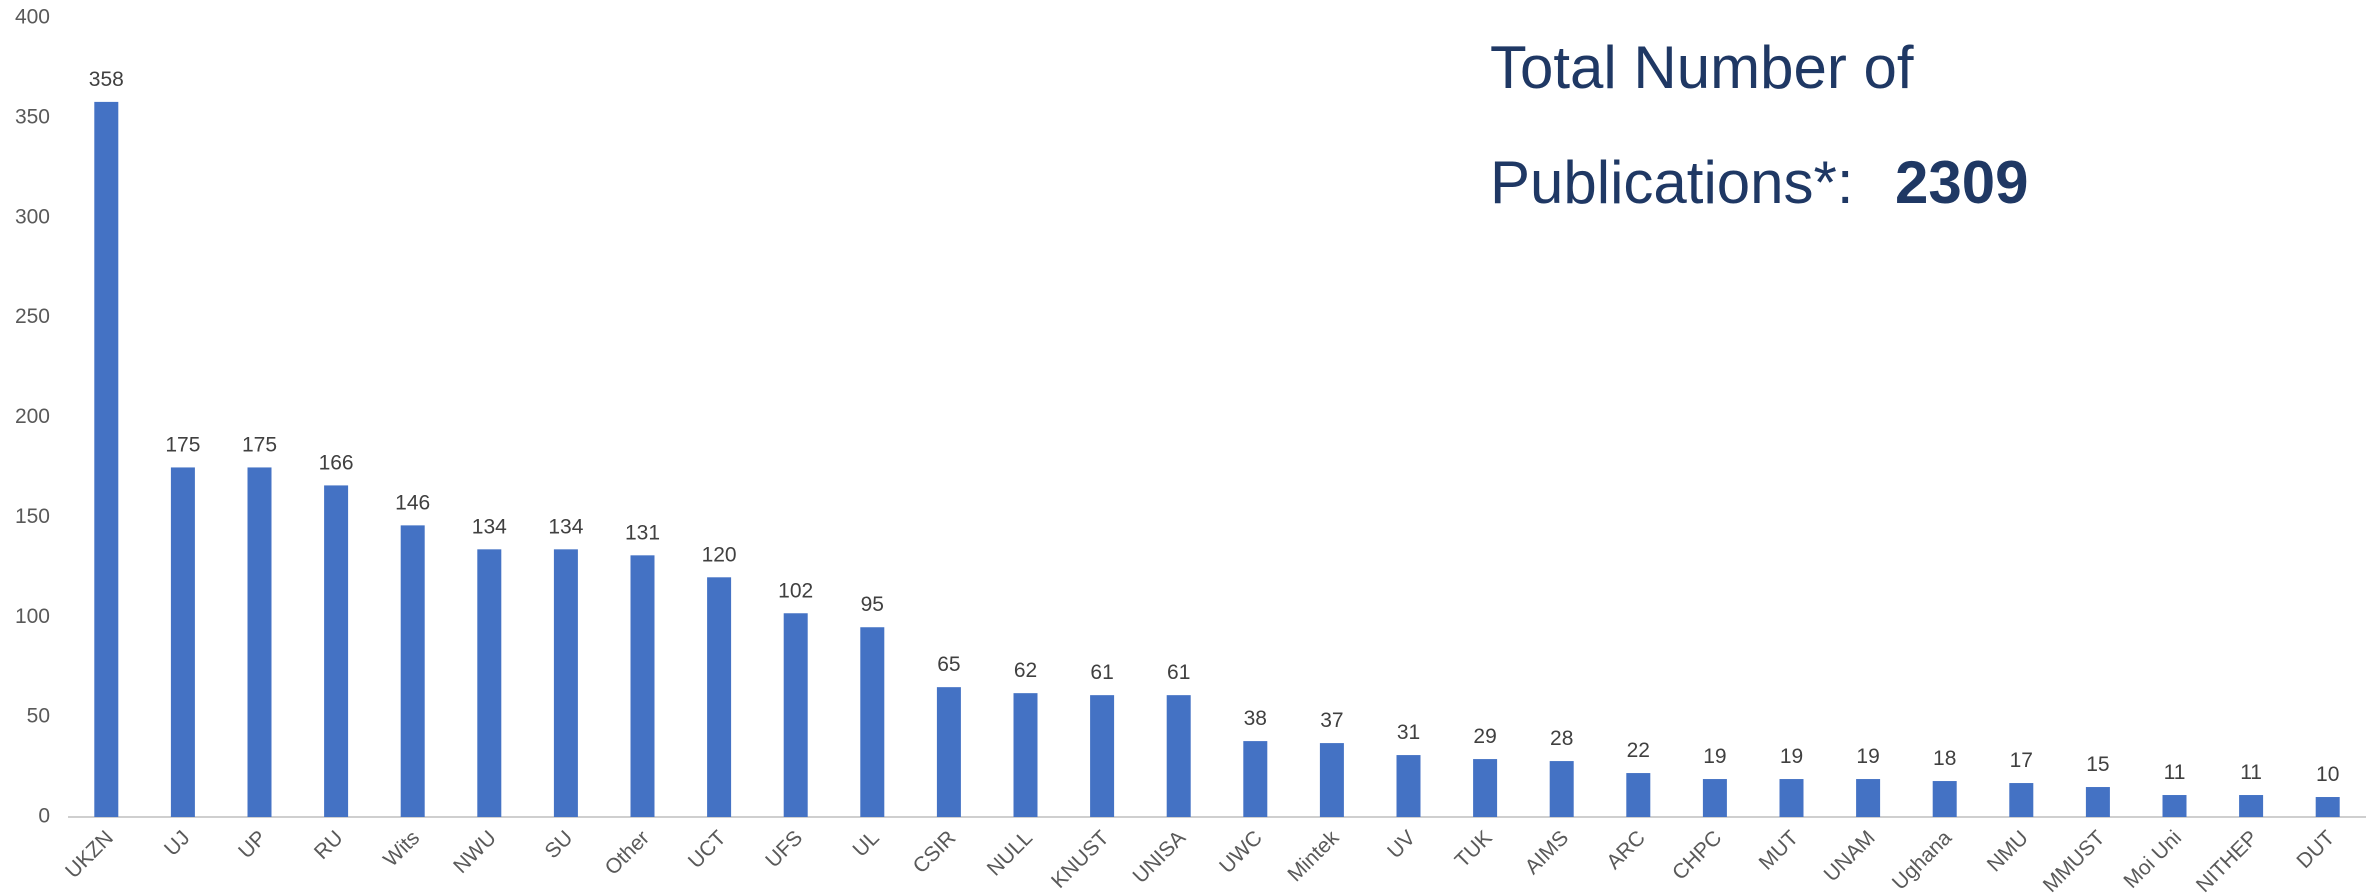 The width and height of the screenshot is (2374, 893). I want to click on data-label: 22, so click(1638, 750).